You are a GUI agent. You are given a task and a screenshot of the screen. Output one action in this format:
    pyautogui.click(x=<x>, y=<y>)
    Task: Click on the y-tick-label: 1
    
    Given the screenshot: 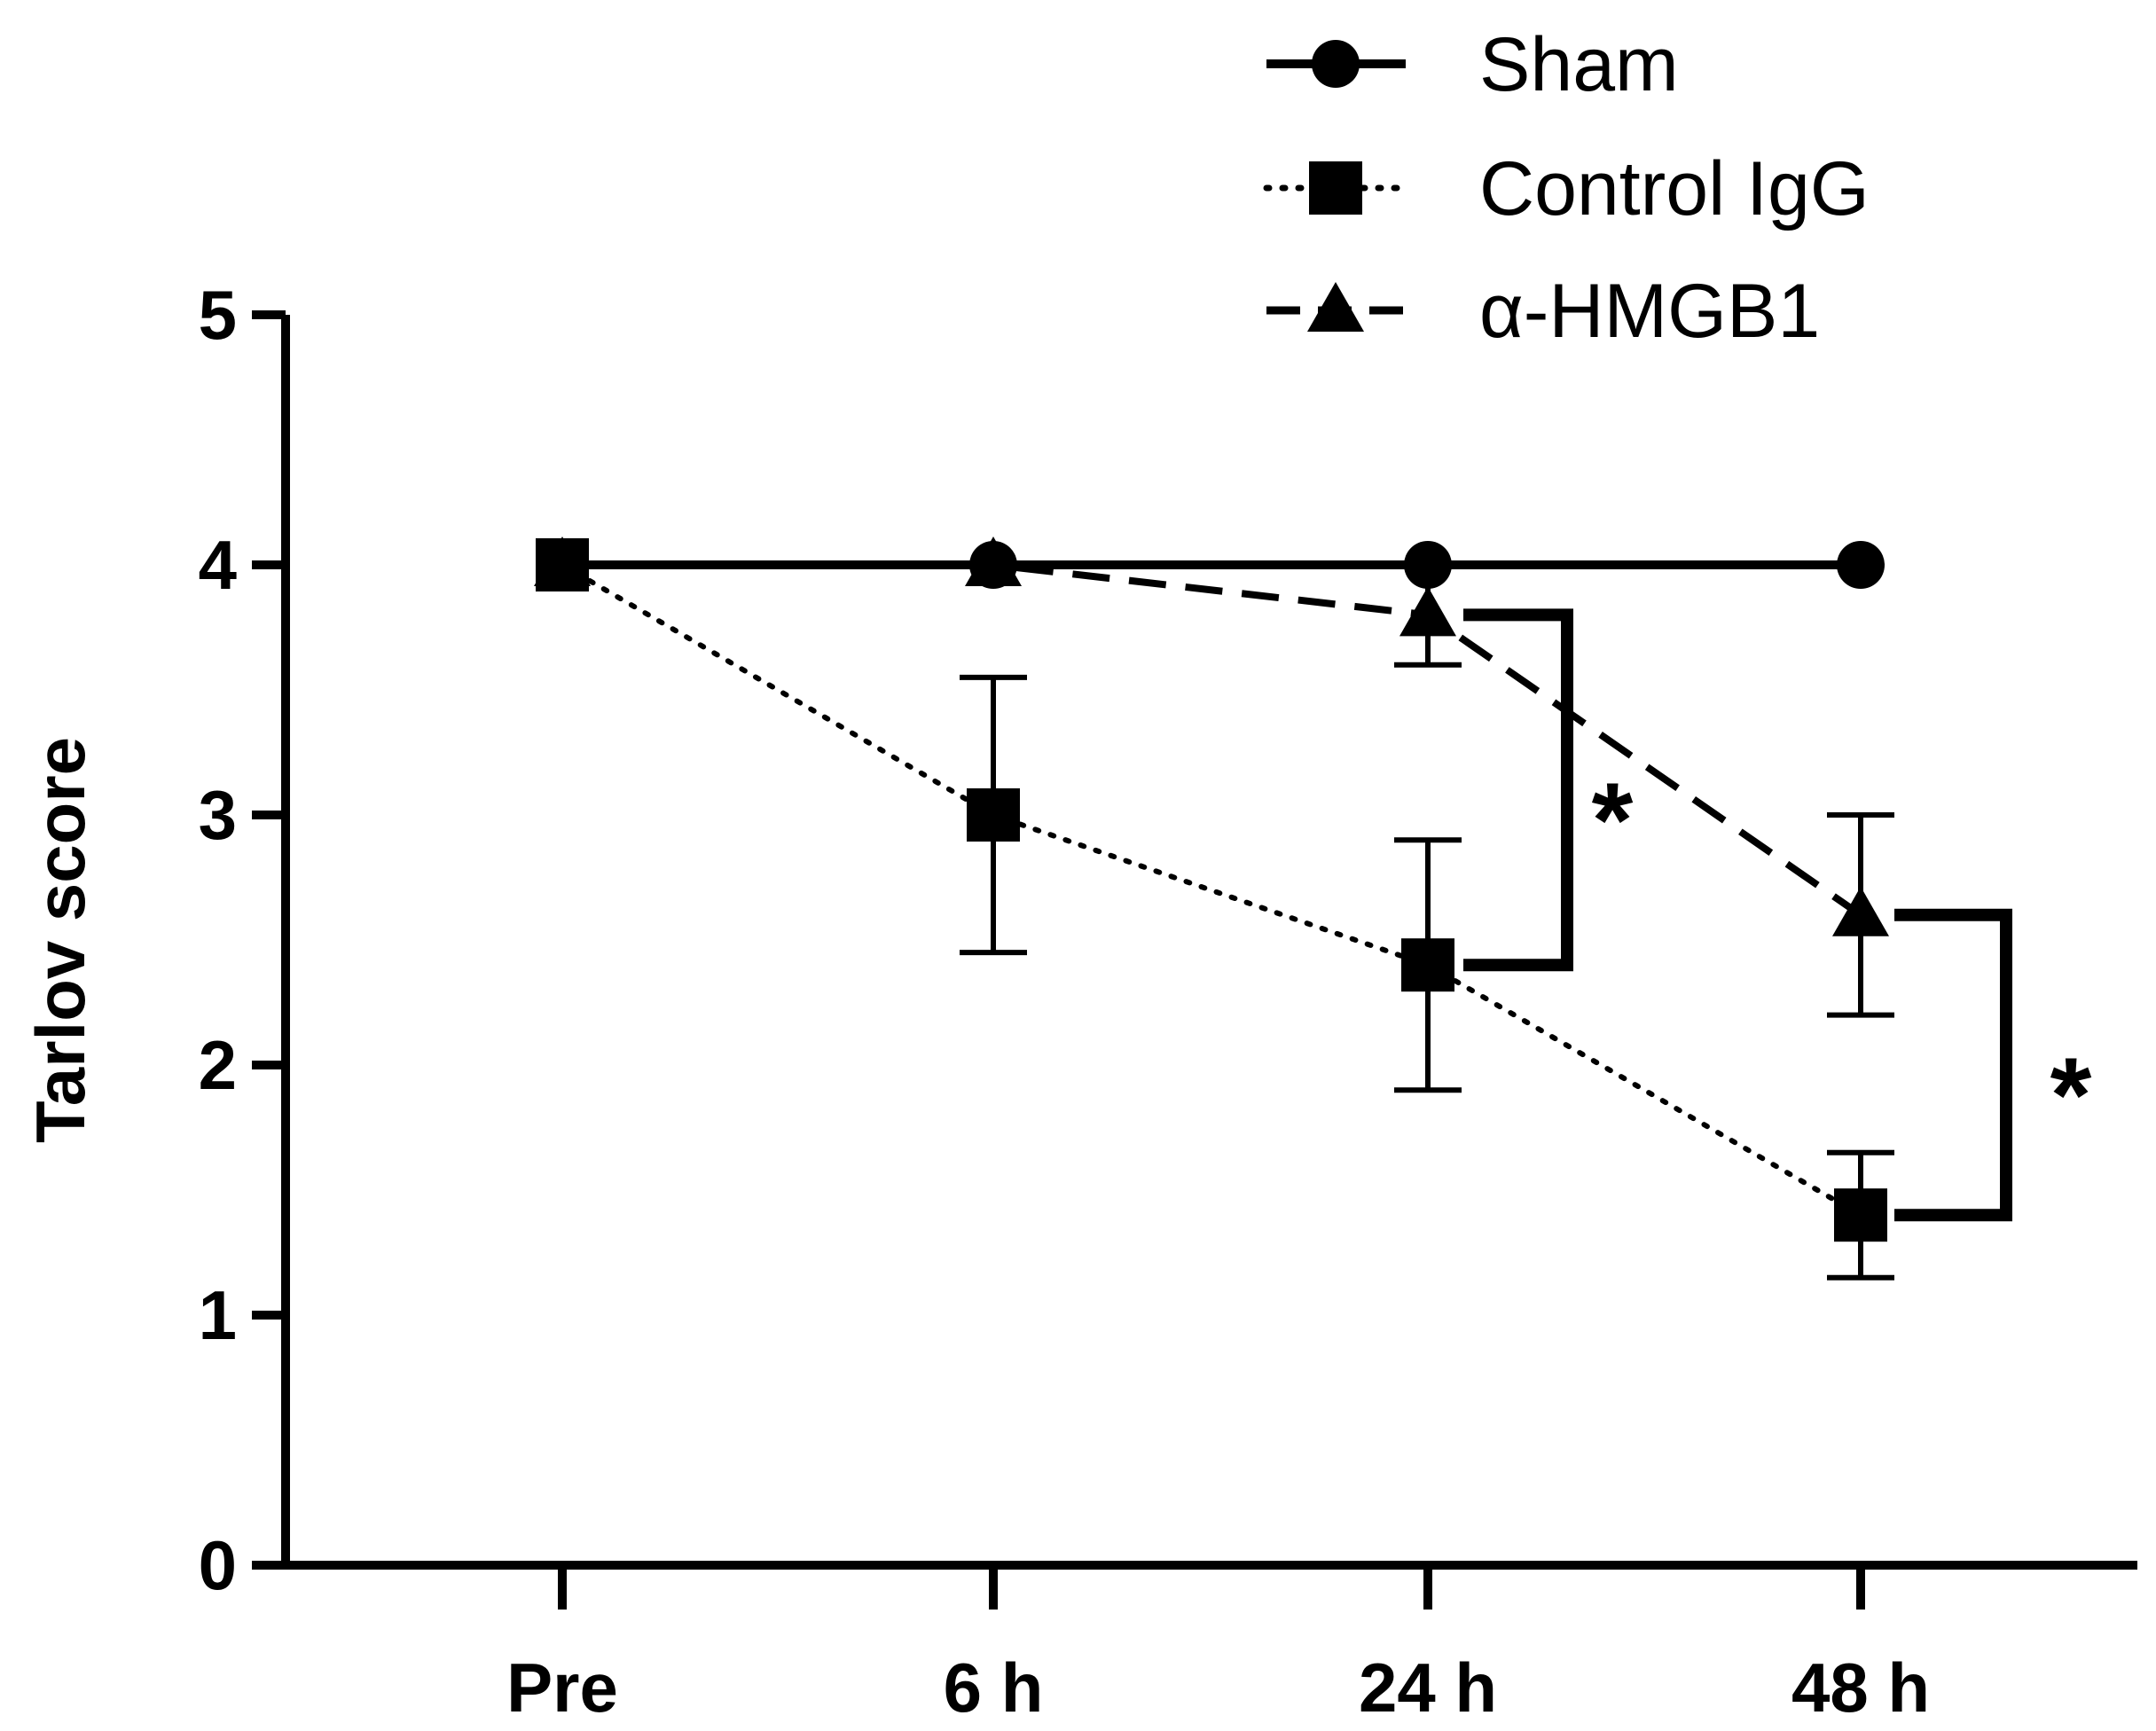 What is the action you would take?
    pyautogui.click(x=218, y=1315)
    